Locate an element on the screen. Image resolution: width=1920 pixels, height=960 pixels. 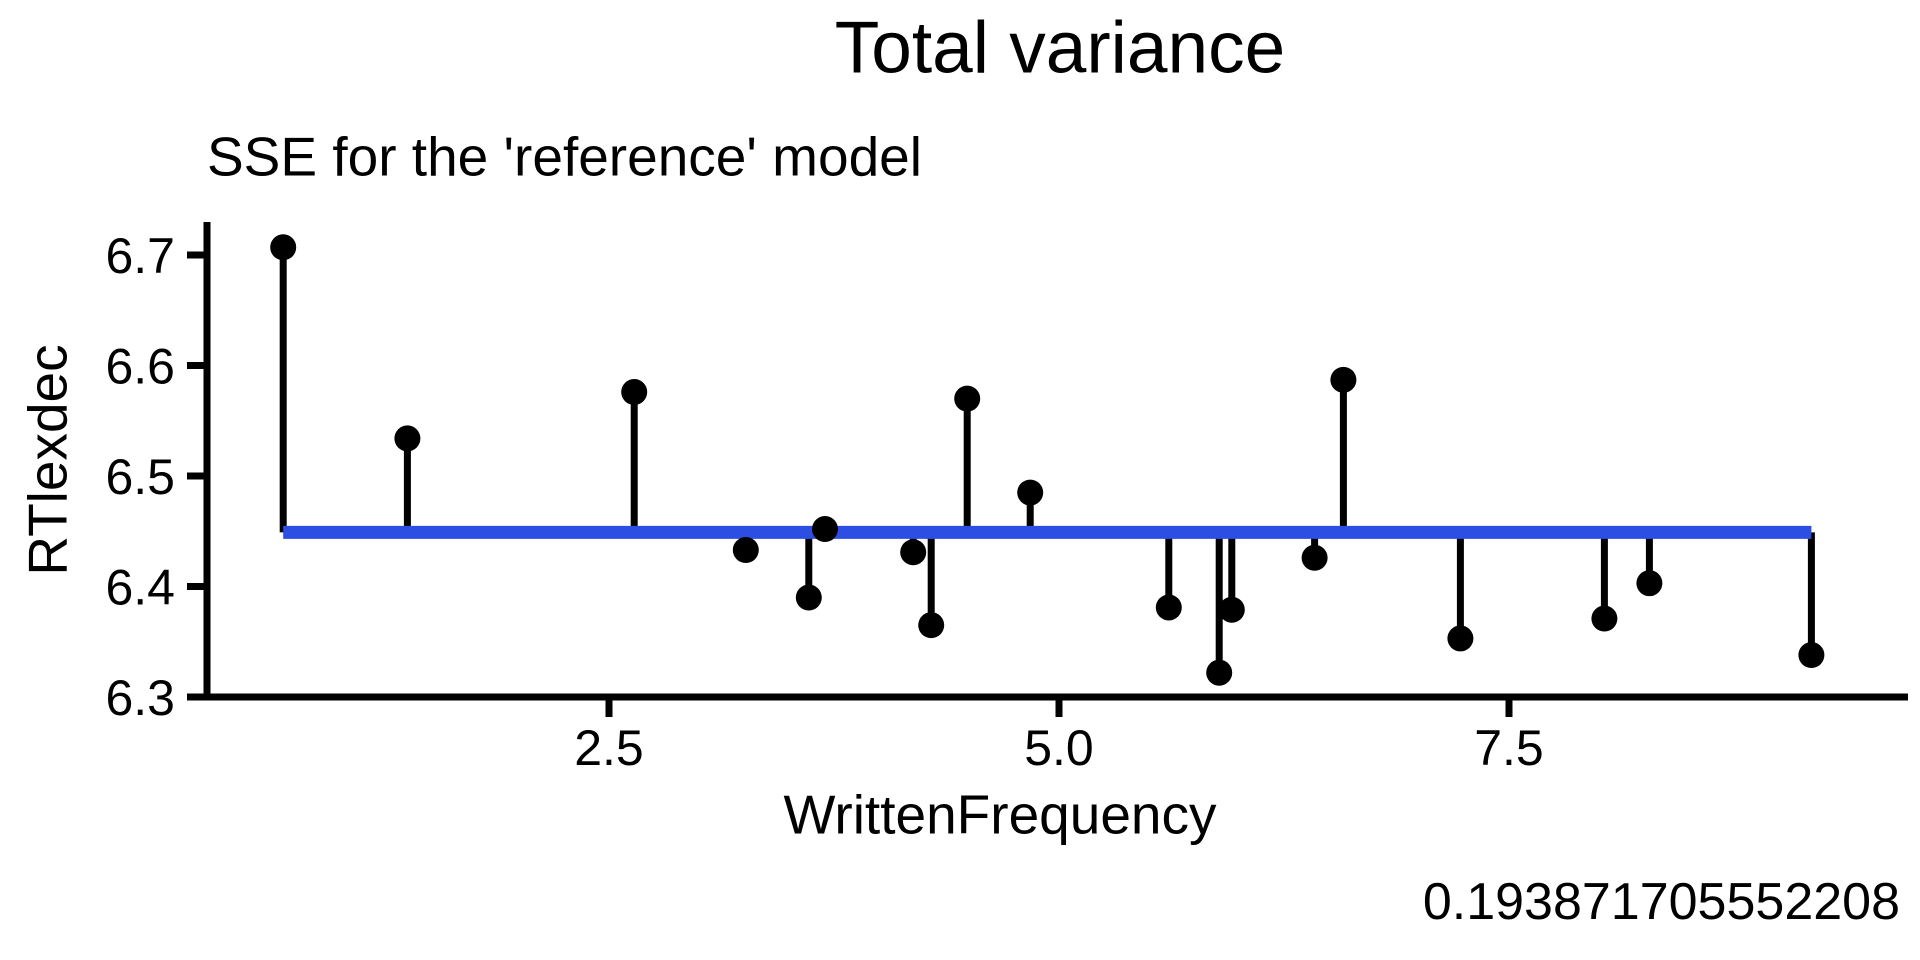
chart-subtitle: SSE for the 'reference' model is located at coordinates (564, 156).